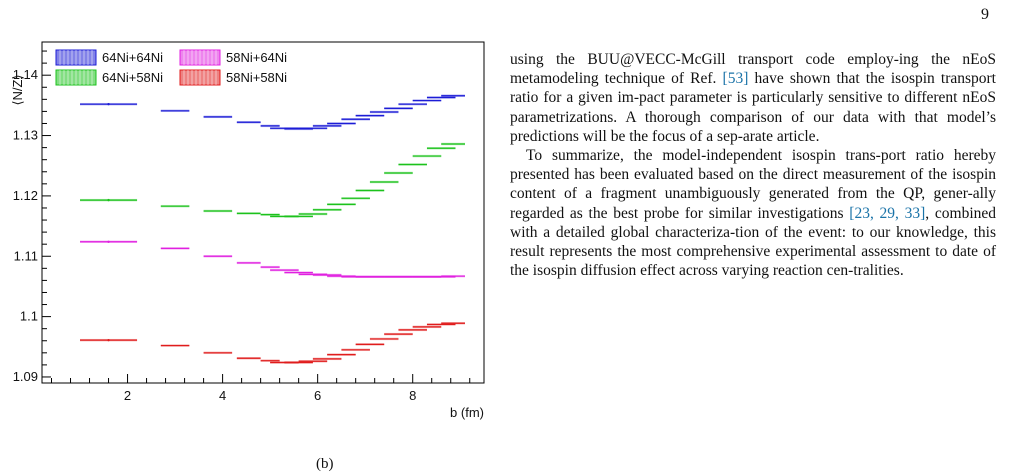  I want to click on y-tick-label: 1.13, so click(25, 135).